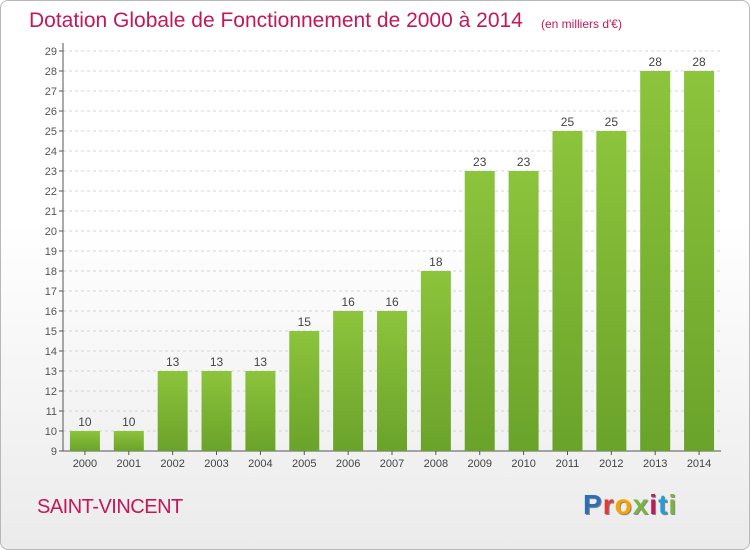  I want to click on x-tick-label: 2001, so click(129, 464).